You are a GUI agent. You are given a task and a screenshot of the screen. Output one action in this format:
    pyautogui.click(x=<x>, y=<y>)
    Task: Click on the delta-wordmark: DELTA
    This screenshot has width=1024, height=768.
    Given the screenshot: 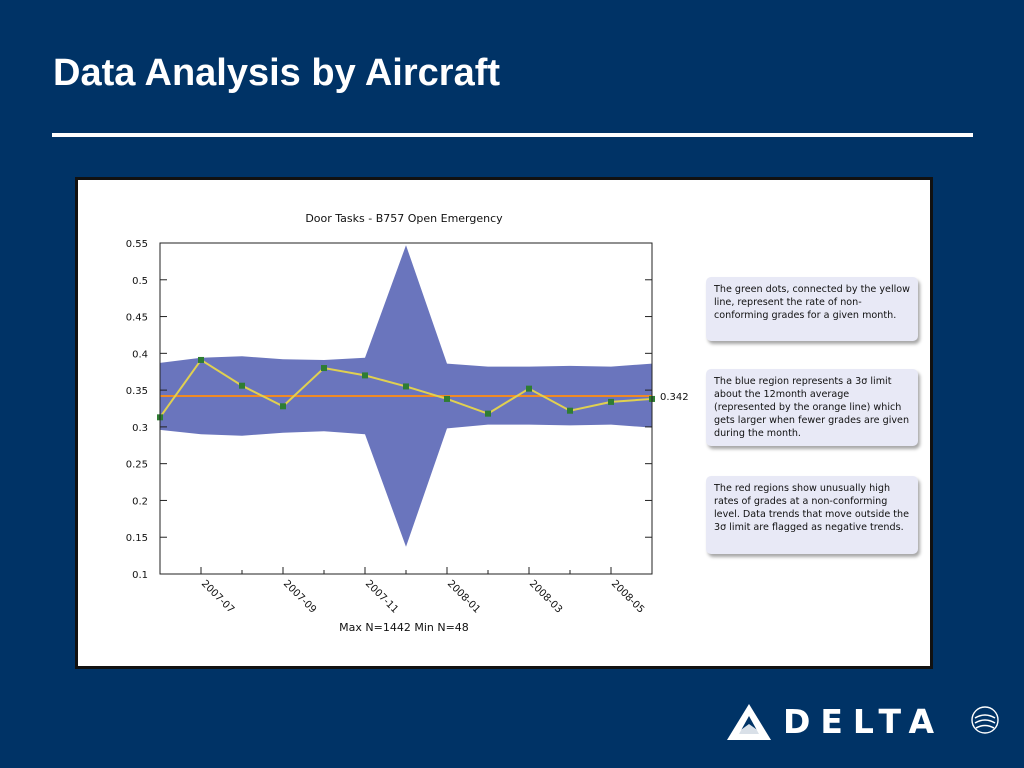 What is the action you would take?
    pyautogui.click(x=863, y=721)
    